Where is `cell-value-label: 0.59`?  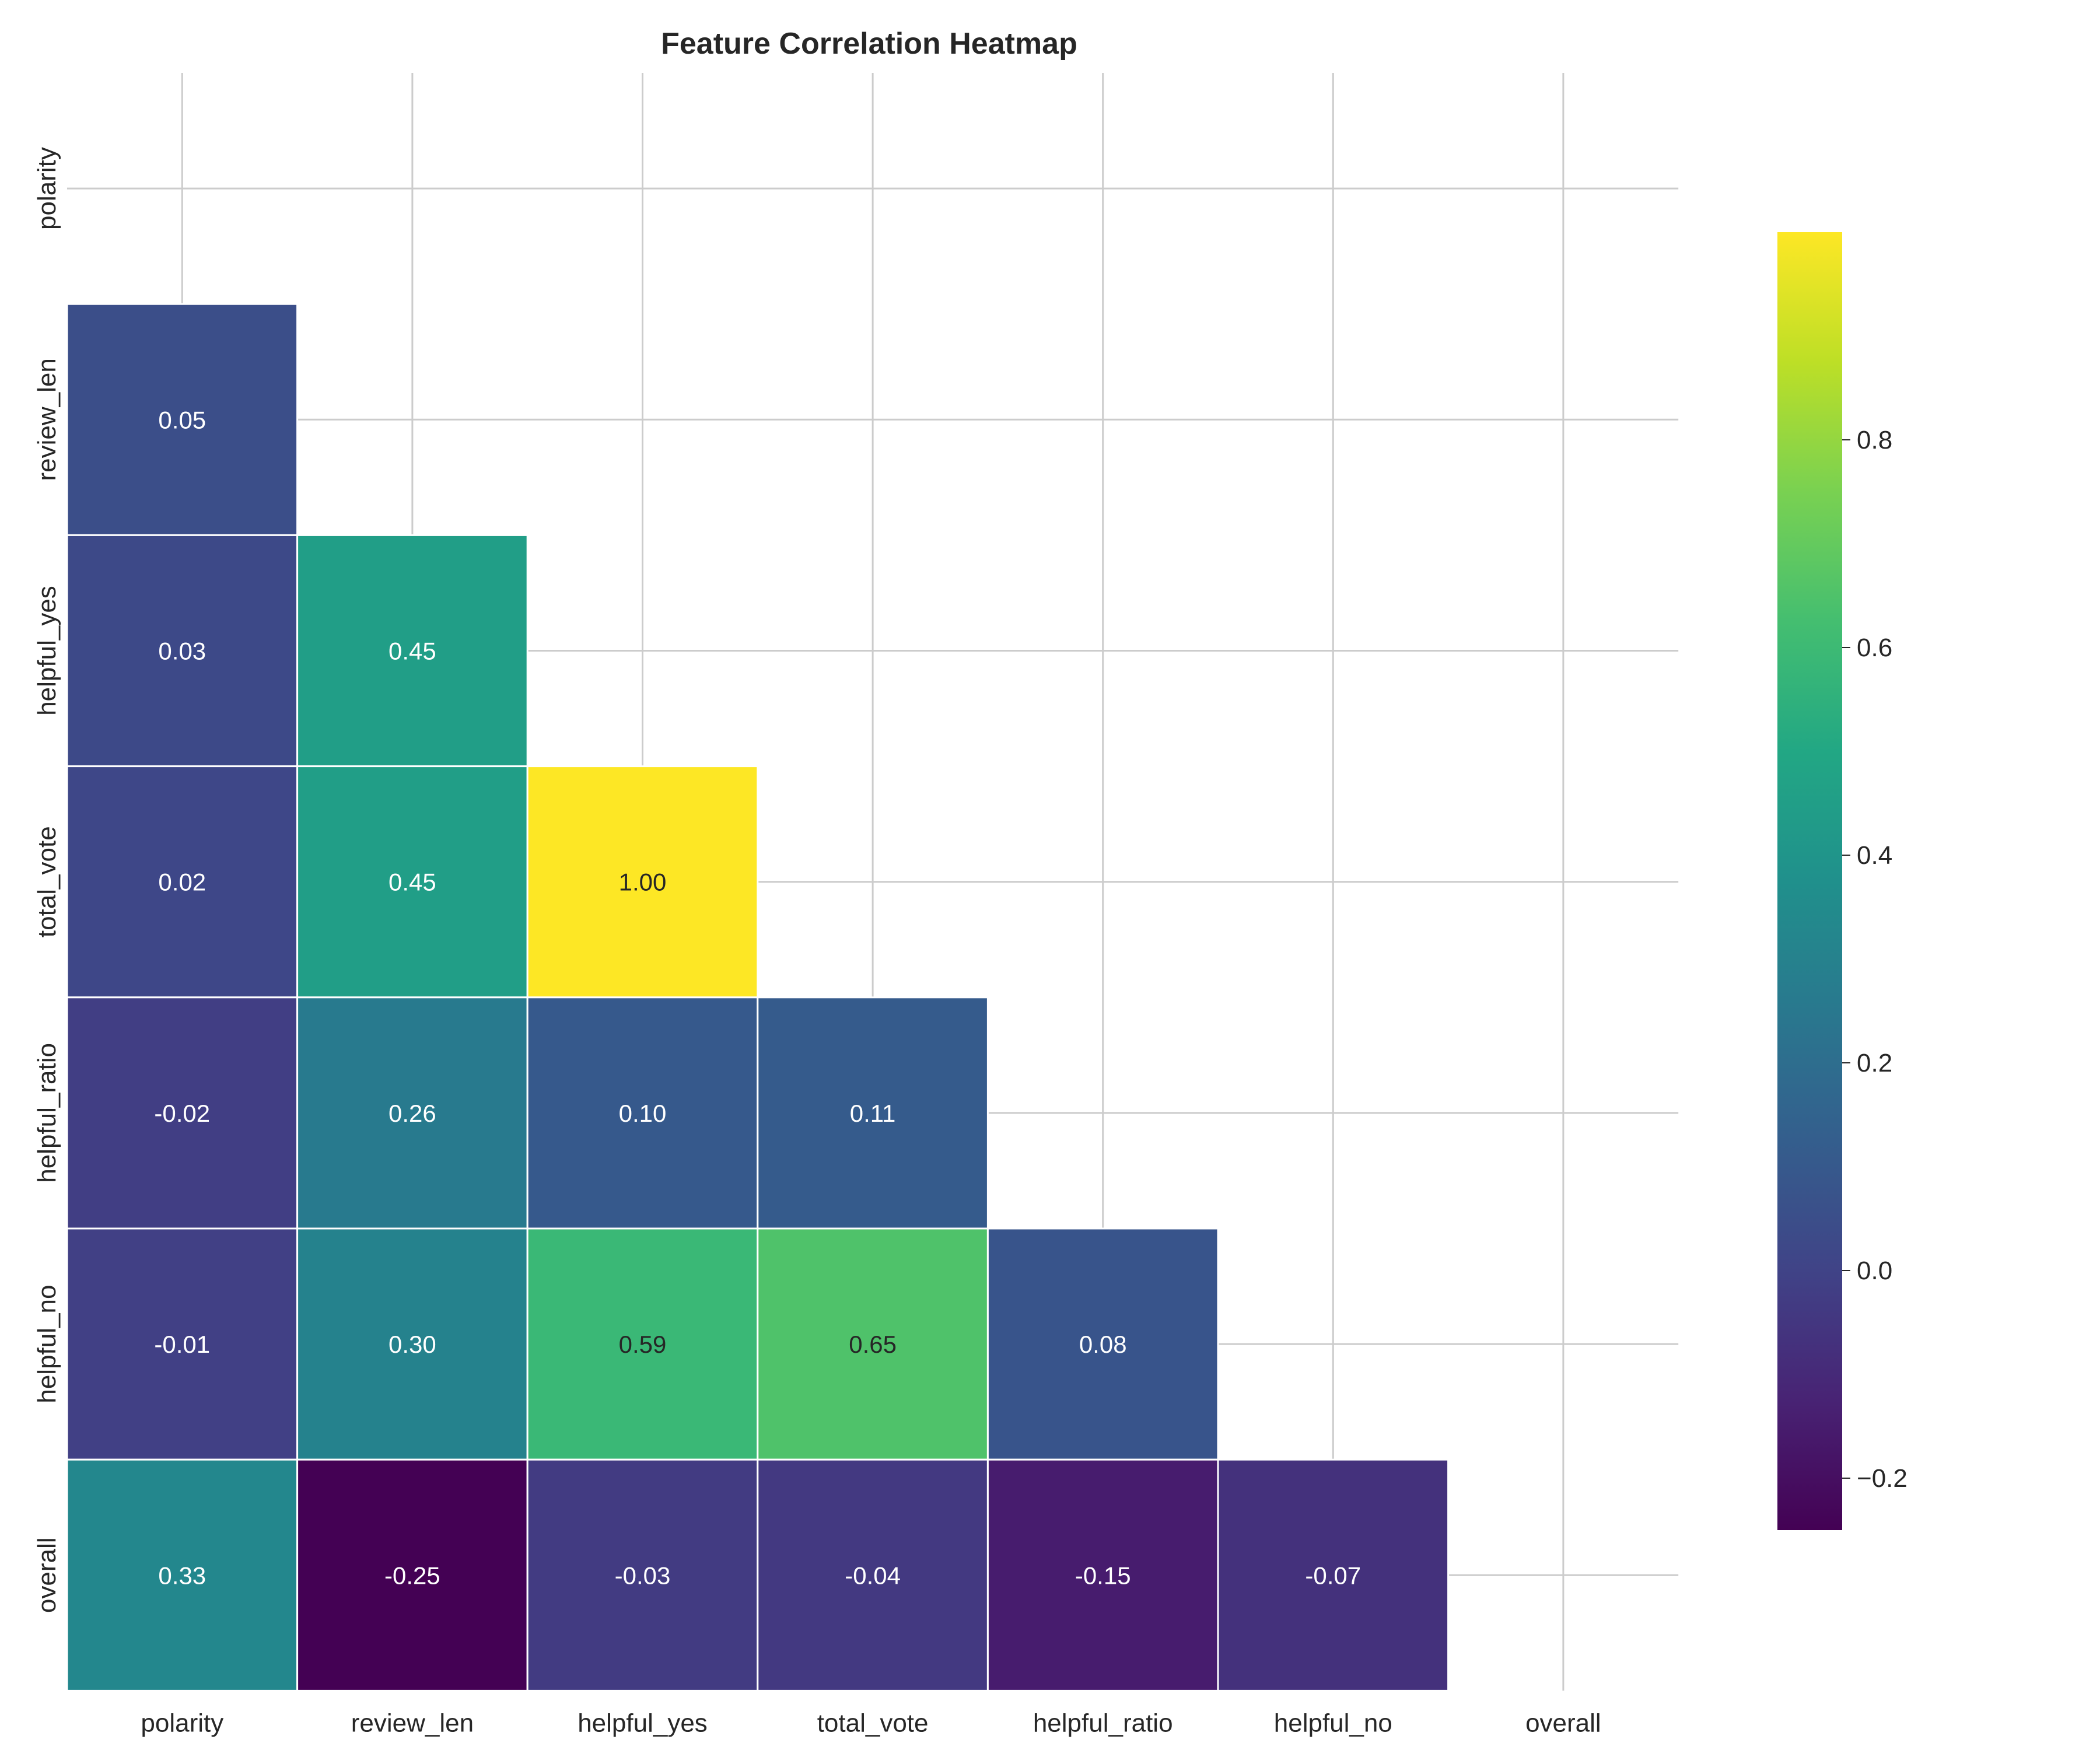
cell-value-label: 0.59 is located at coordinates (643, 1344).